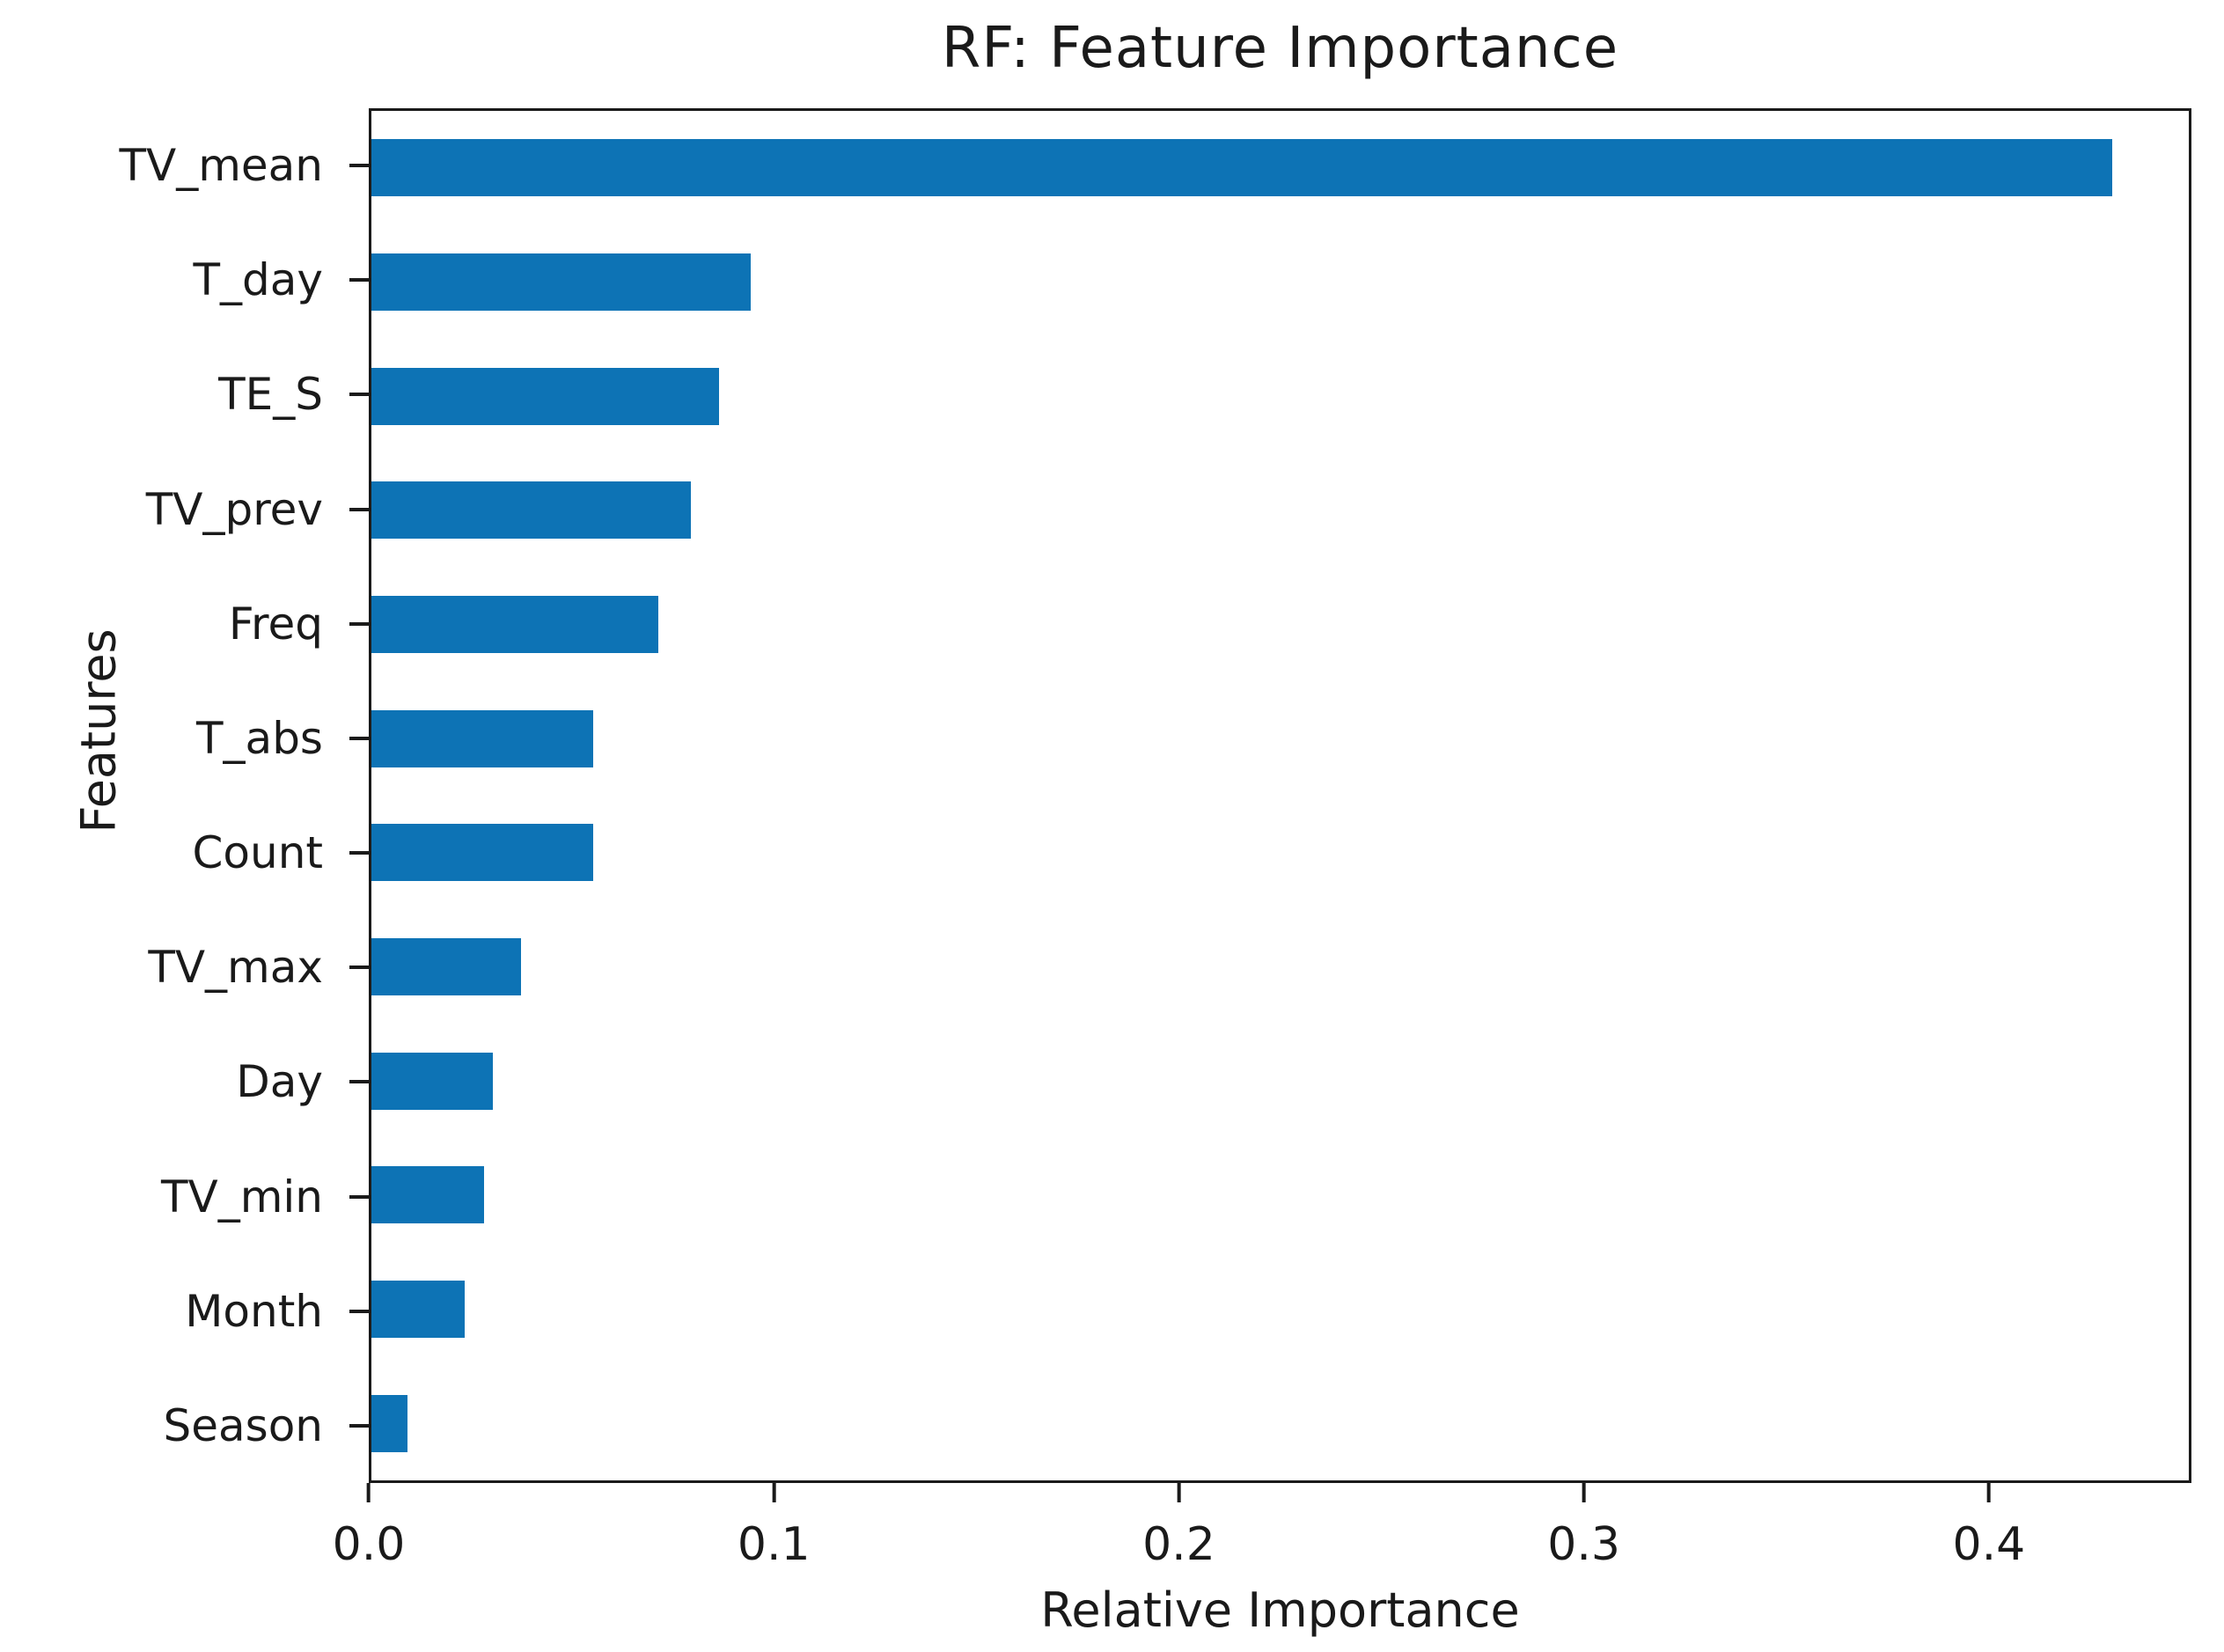  I want to click on x-tick-label: 0.4, so click(1989, 1544).